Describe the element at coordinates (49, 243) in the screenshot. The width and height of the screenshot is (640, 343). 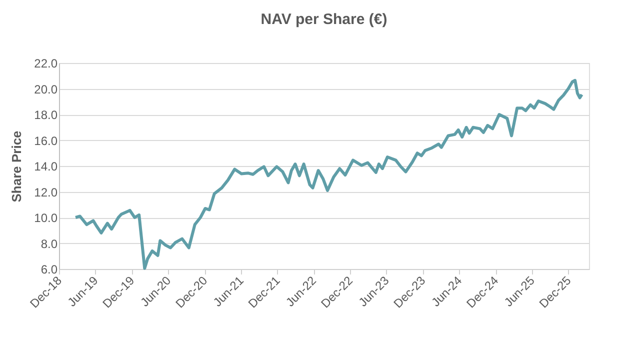
I see `y-tick-label: 8.0` at that location.